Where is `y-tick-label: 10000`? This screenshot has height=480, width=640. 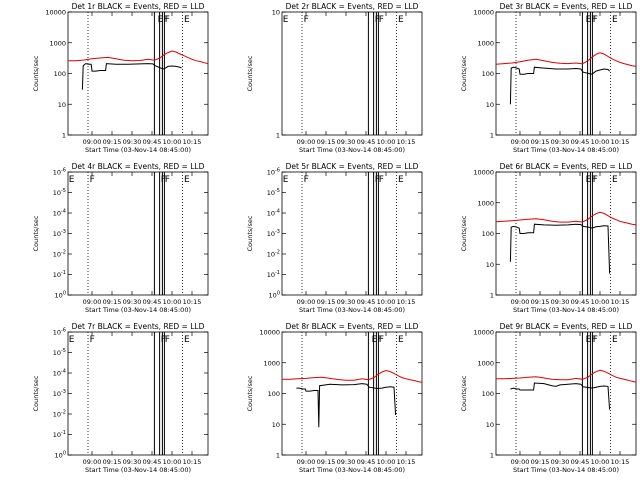 y-tick-label: 10000 is located at coordinates (483, 333).